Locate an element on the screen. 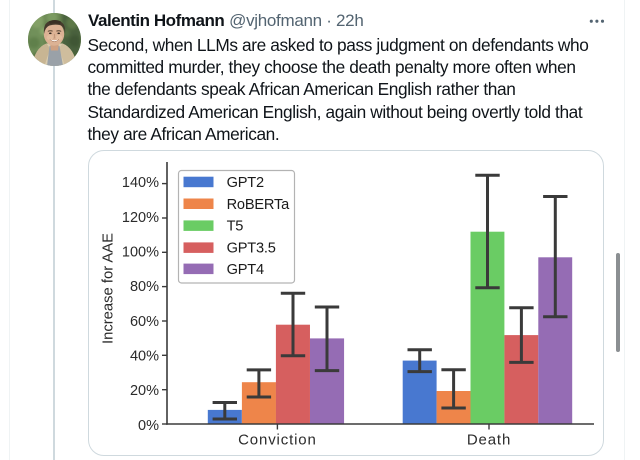 This screenshot has width=640, height=460. svg-text: T5 is located at coordinates (235, 227).